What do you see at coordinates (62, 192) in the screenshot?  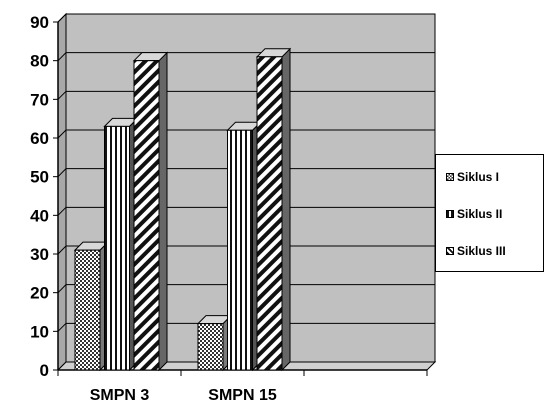 I see `side-wall` at bounding box center [62, 192].